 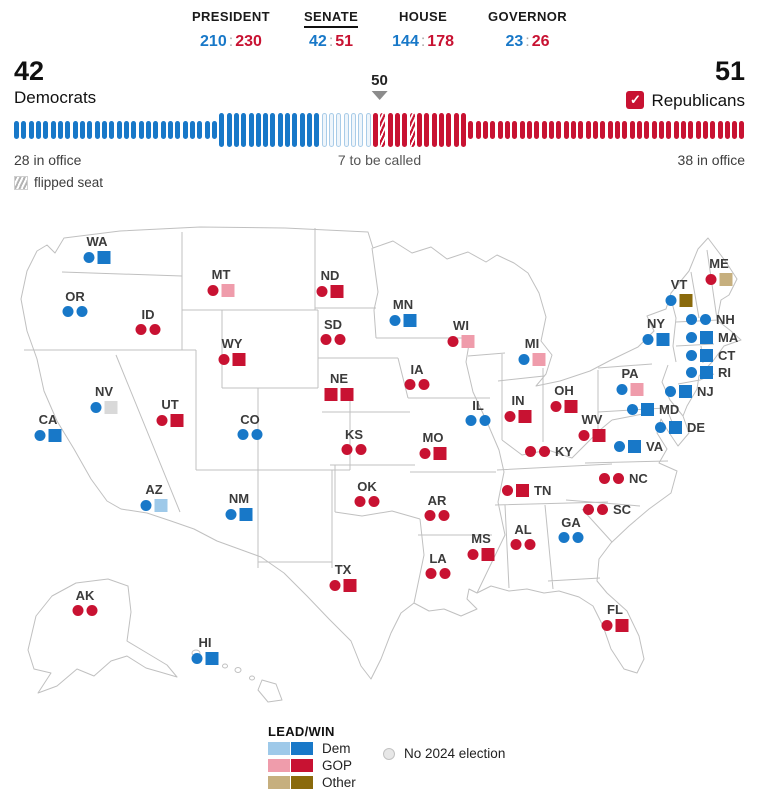 I want to click on state-vt: VT, so click(x=679, y=292).